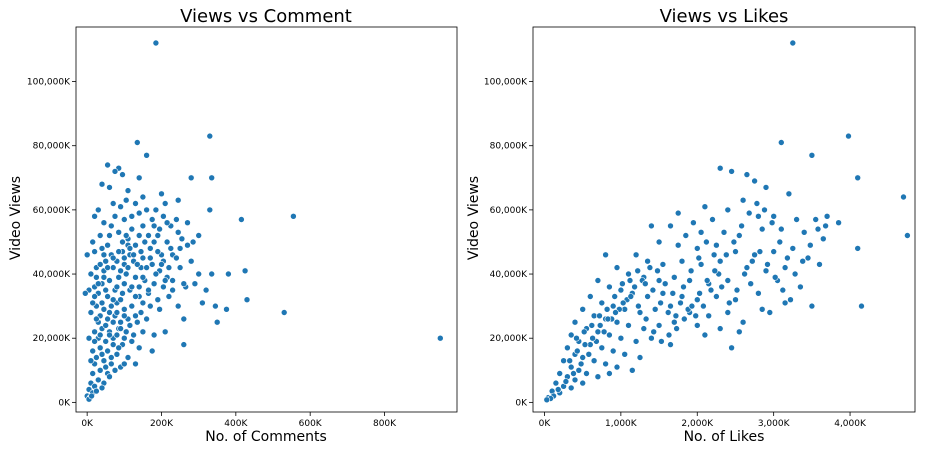  What do you see at coordinates (52, 275) in the screenshot?
I see `y-tick-label: 40,000K` at bounding box center [52, 275].